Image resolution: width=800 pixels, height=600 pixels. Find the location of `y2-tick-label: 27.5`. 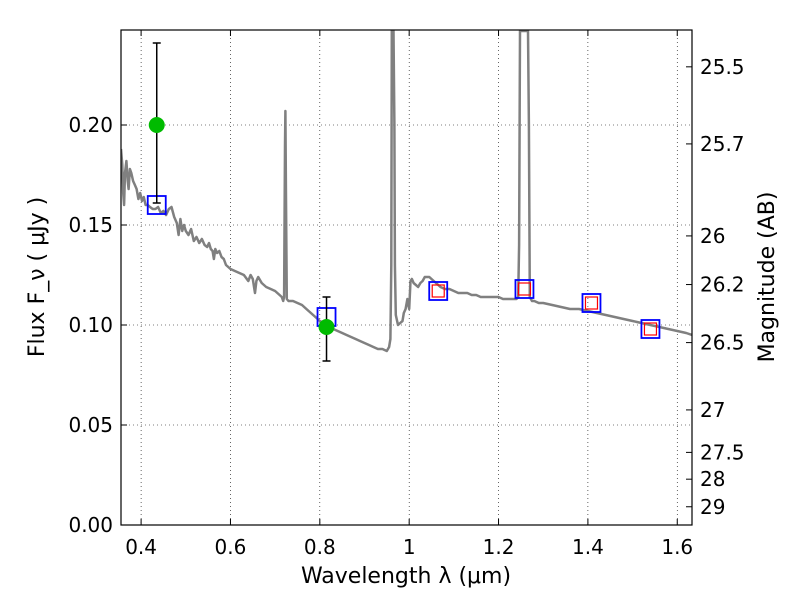

y2-tick-label: 27.5 is located at coordinates (722, 452).